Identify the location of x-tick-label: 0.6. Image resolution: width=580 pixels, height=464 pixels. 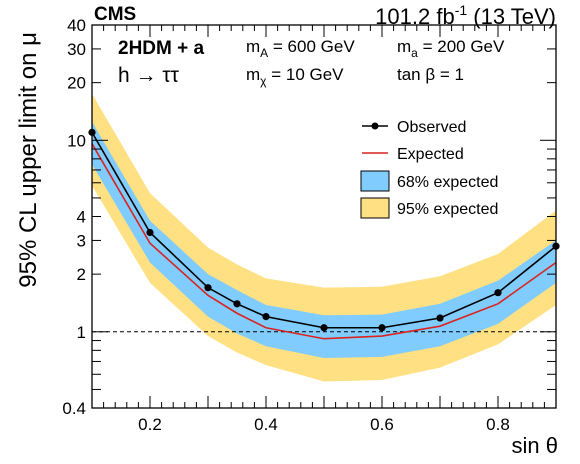
(382, 424).